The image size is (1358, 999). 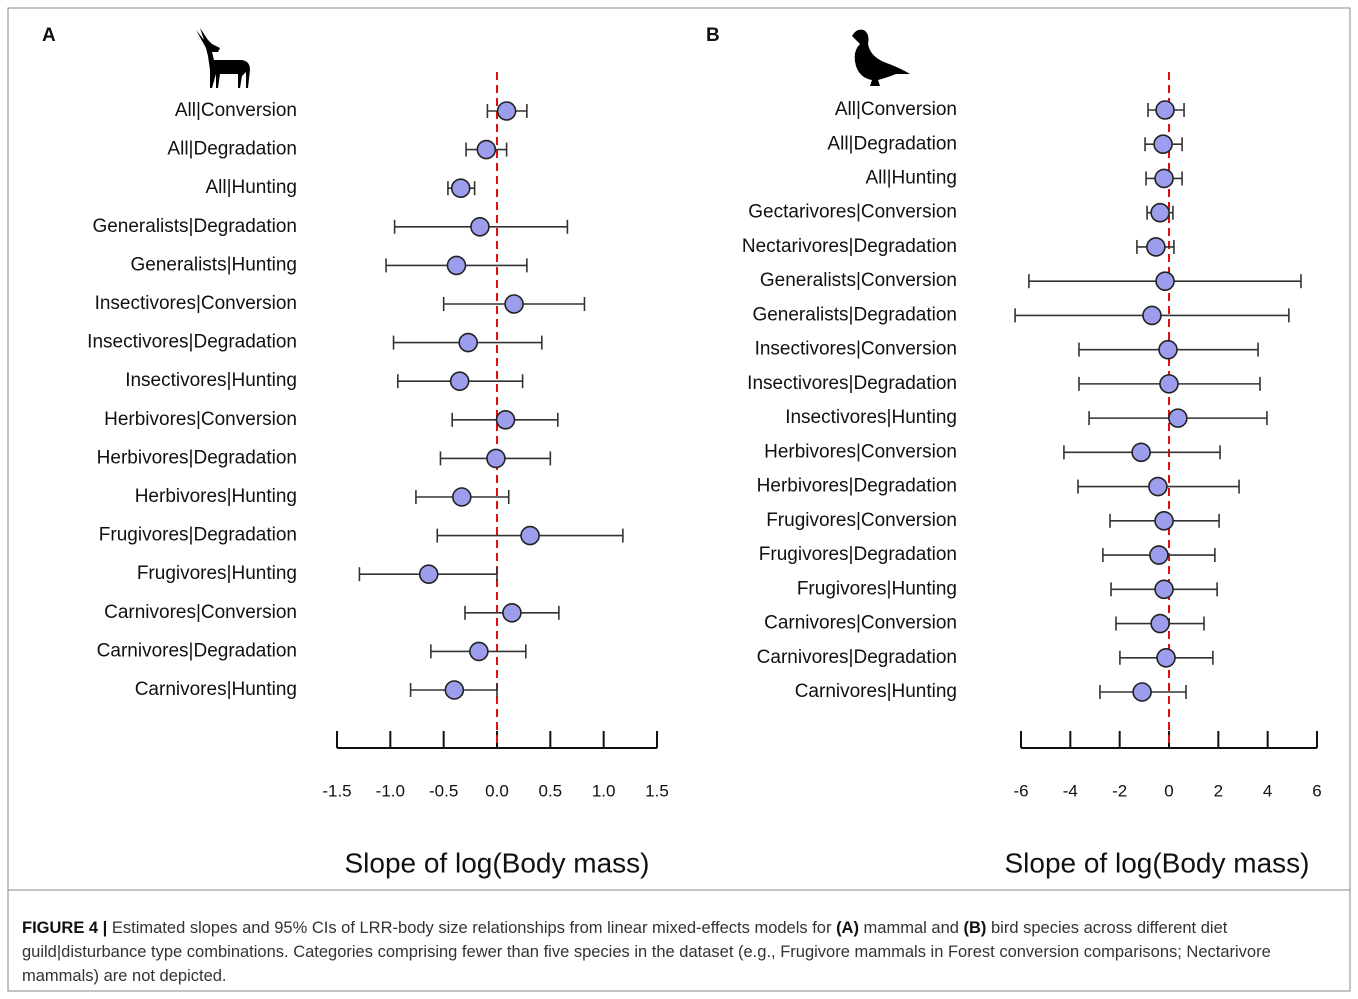 What do you see at coordinates (852, 212) in the screenshot?
I see `category-label: Gectarivores|Conversion` at bounding box center [852, 212].